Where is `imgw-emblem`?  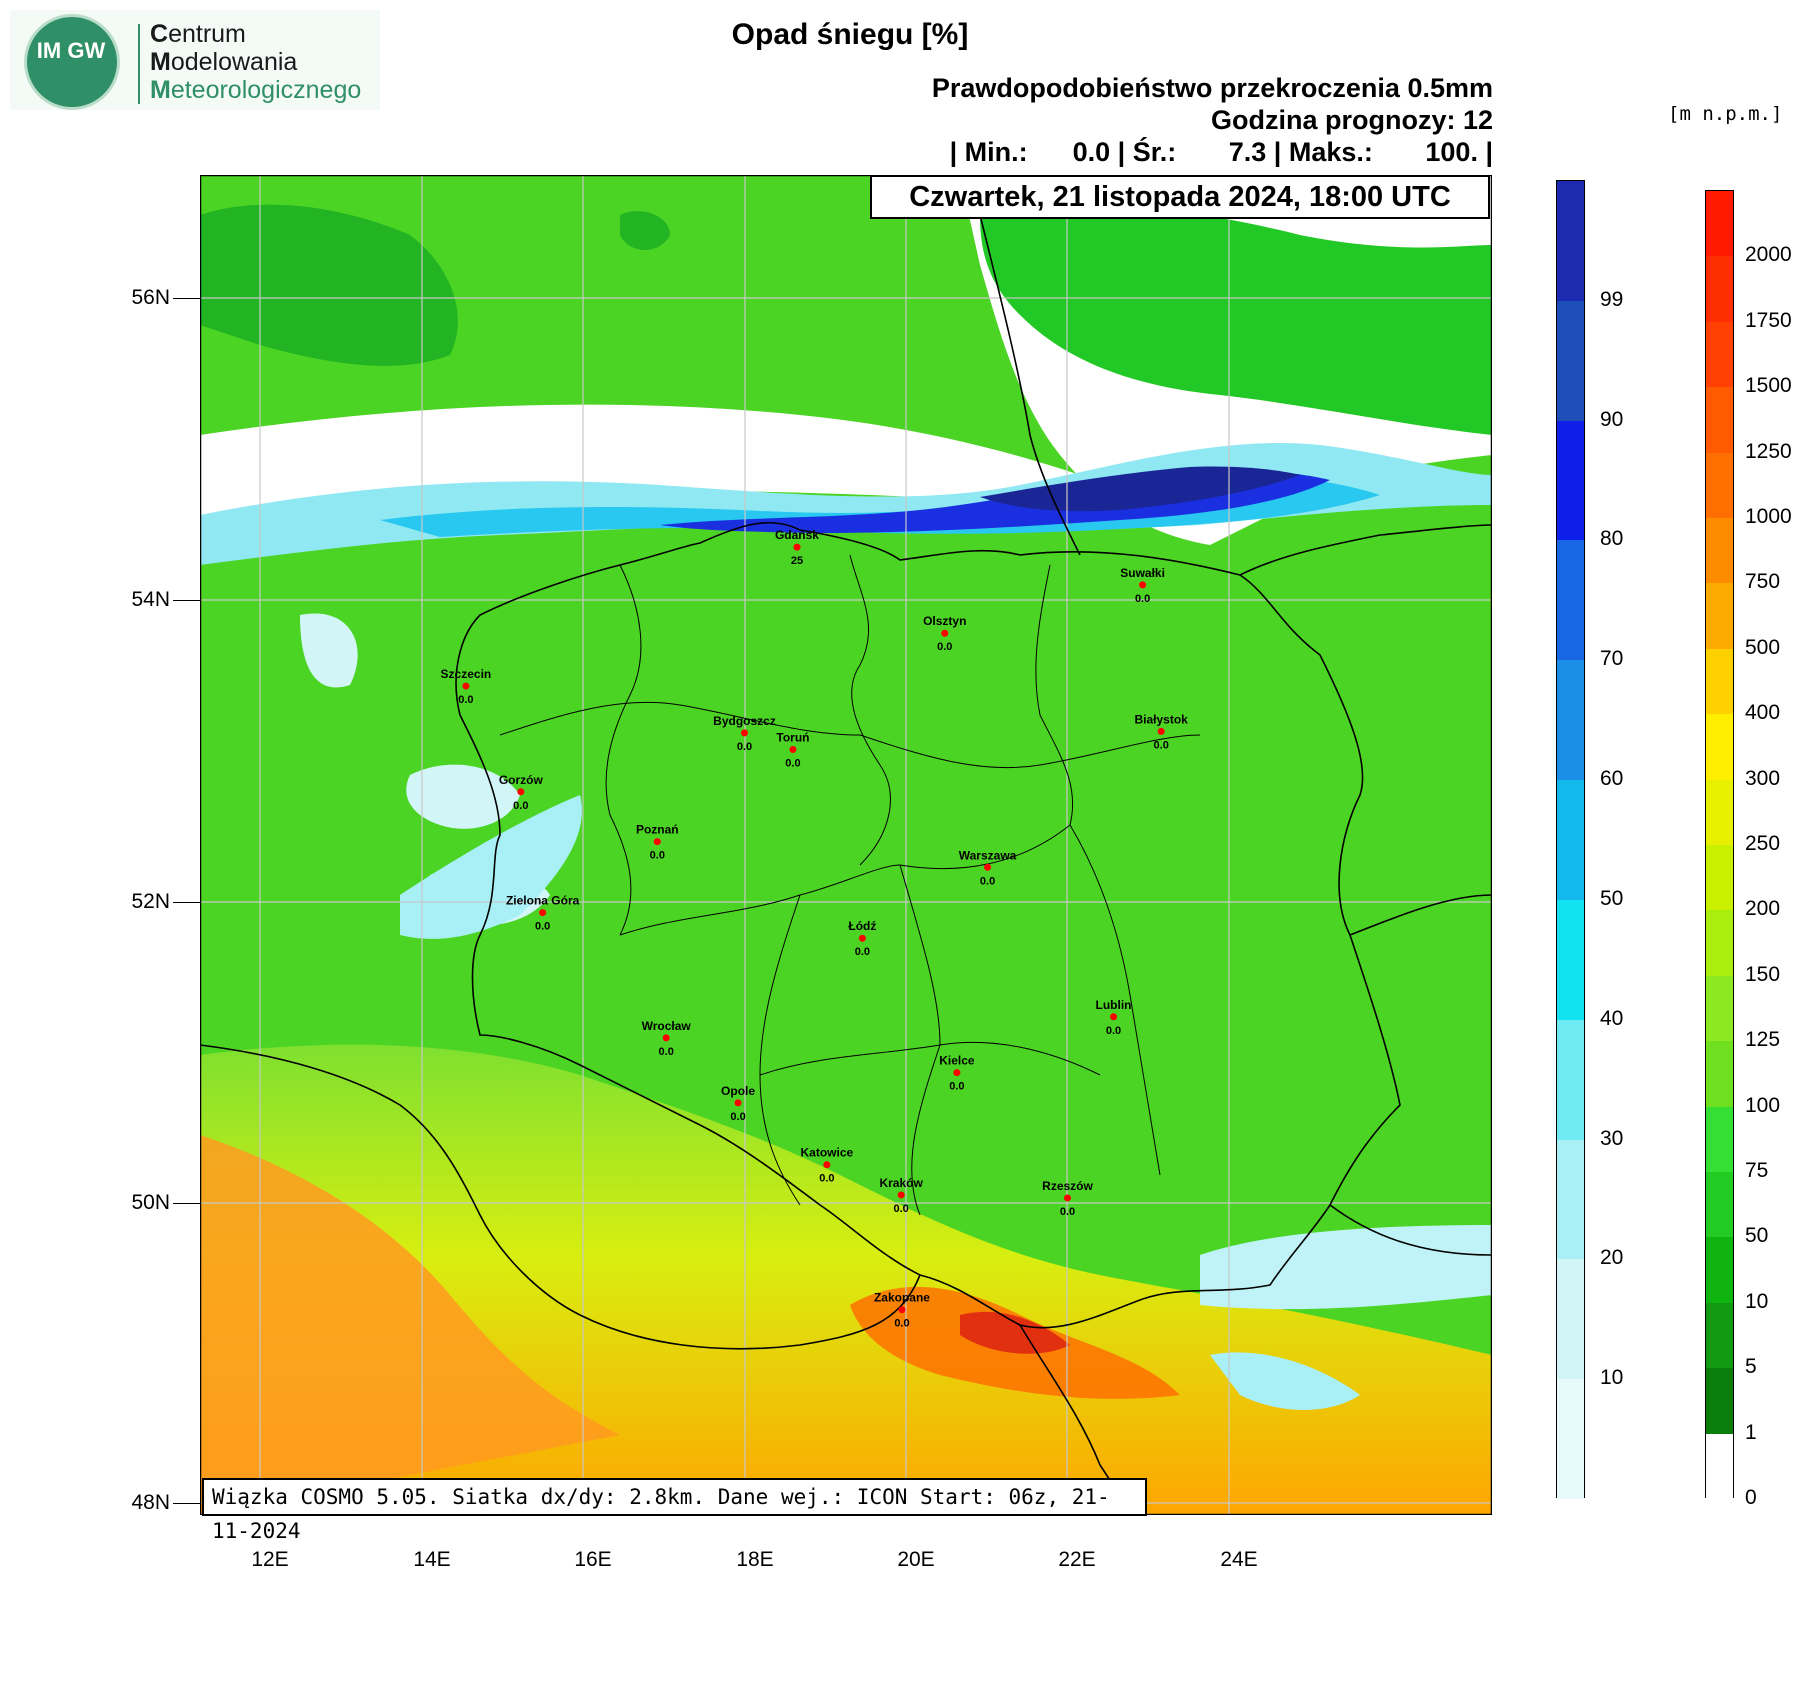 imgw-emblem is located at coordinates (72, 62).